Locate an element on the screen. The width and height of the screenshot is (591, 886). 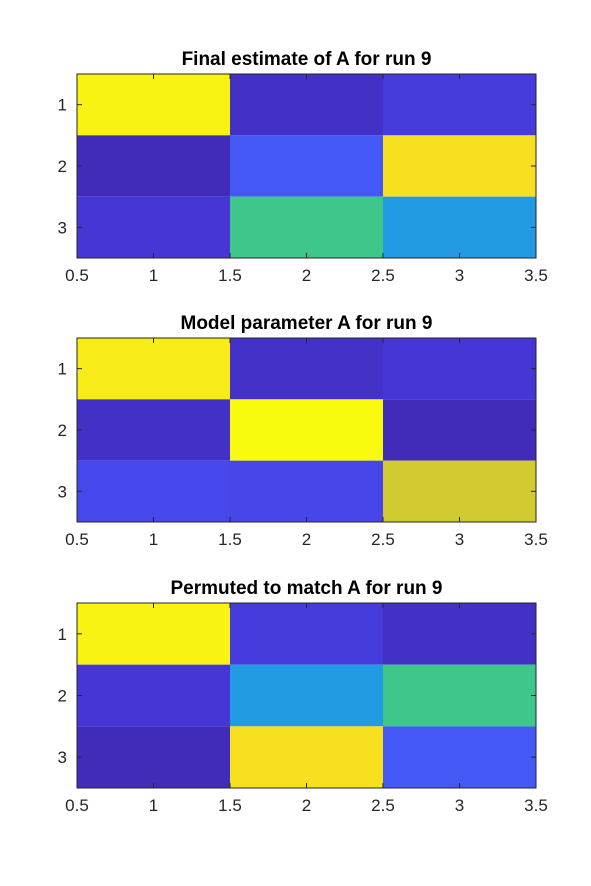
chart-title: Final estimate of A for run 9 is located at coordinates (307, 59).